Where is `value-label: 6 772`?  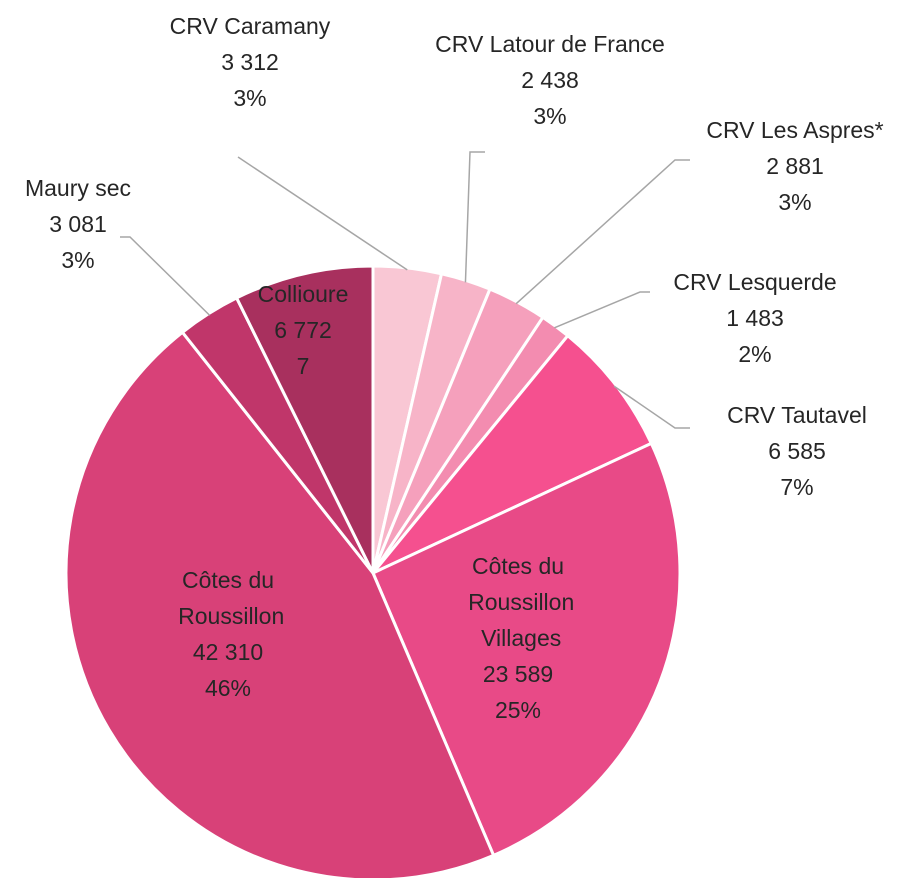 value-label: 6 772 is located at coordinates (303, 330).